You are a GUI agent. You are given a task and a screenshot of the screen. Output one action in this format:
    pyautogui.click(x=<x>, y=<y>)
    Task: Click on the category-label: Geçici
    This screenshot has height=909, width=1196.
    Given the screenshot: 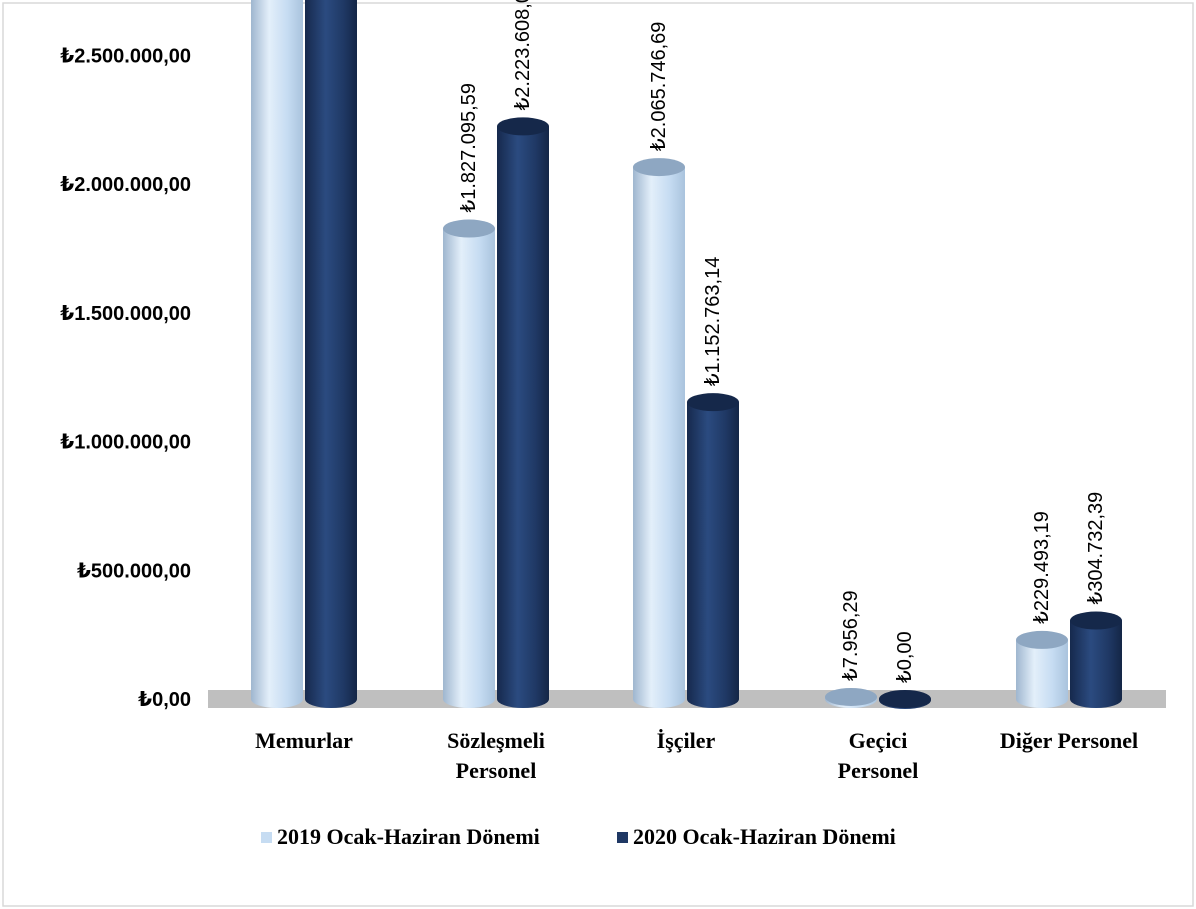 What is the action you would take?
    pyautogui.click(x=878, y=740)
    